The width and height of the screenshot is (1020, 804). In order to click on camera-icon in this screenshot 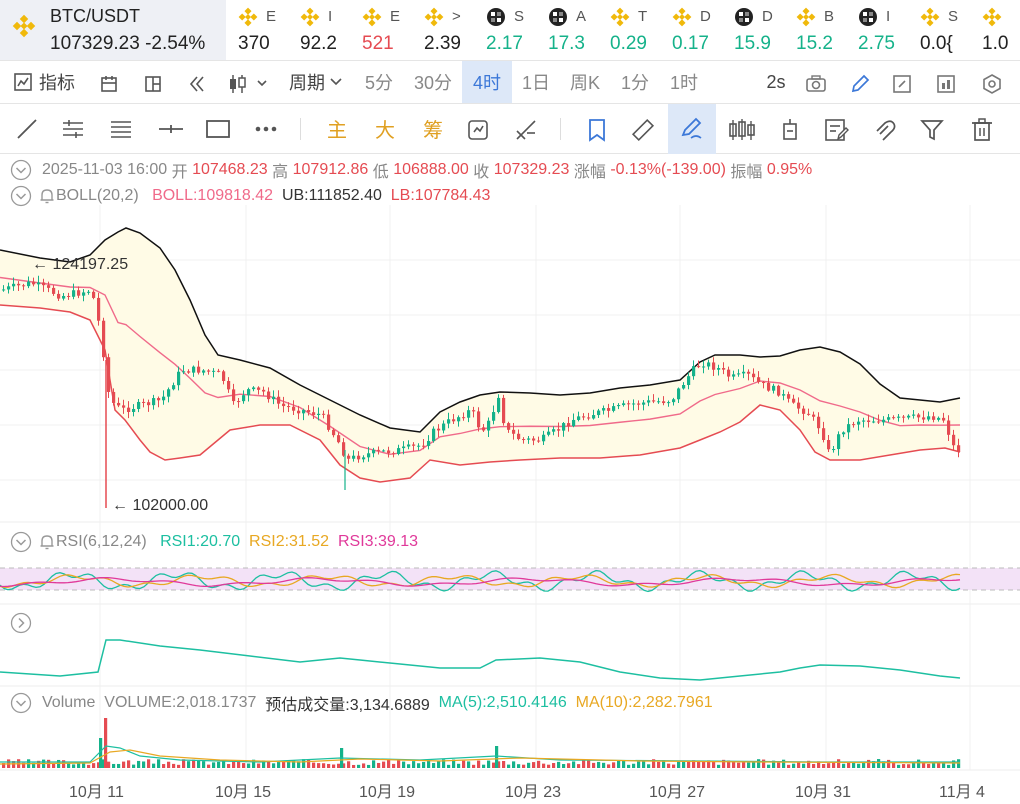, I will do `click(816, 84)`.